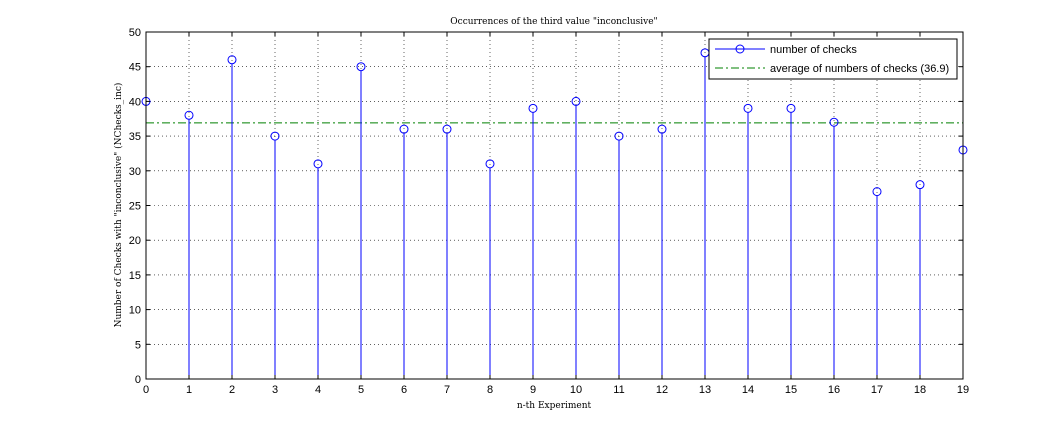  What do you see at coordinates (138, 380) in the screenshot?
I see `y-tick-label: 0` at bounding box center [138, 380].